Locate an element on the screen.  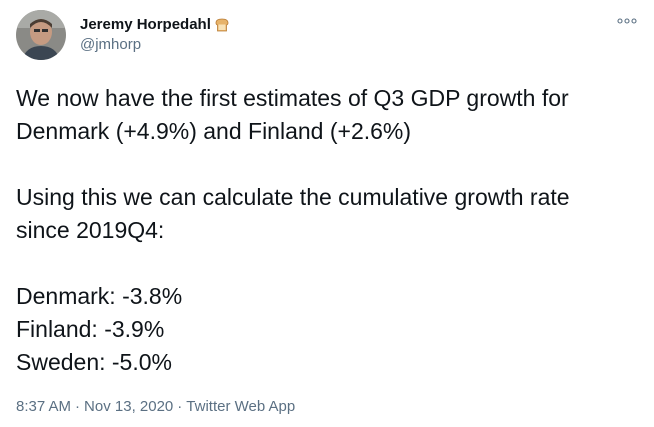
avatar is located at coordinates (41, 35).